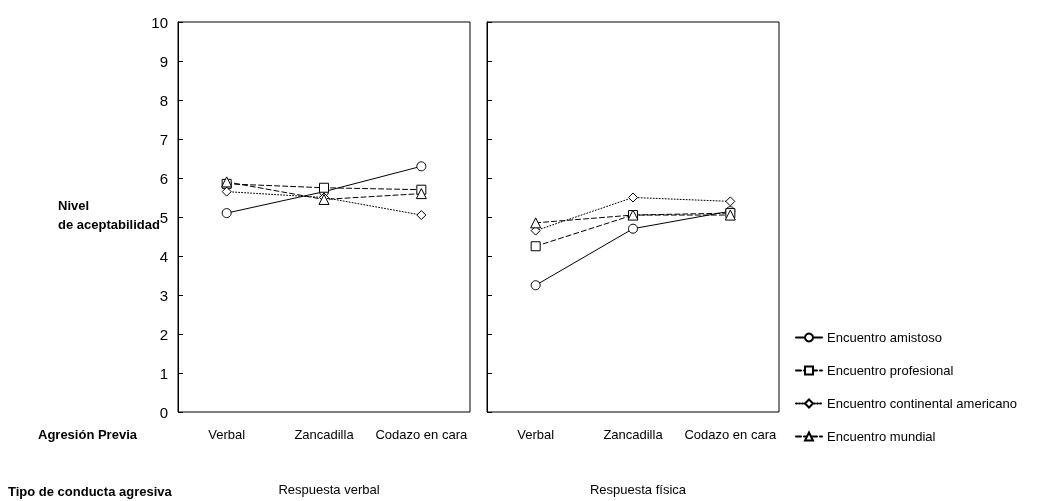  I want to click on y-tick-label: 4, so click(163, 256).